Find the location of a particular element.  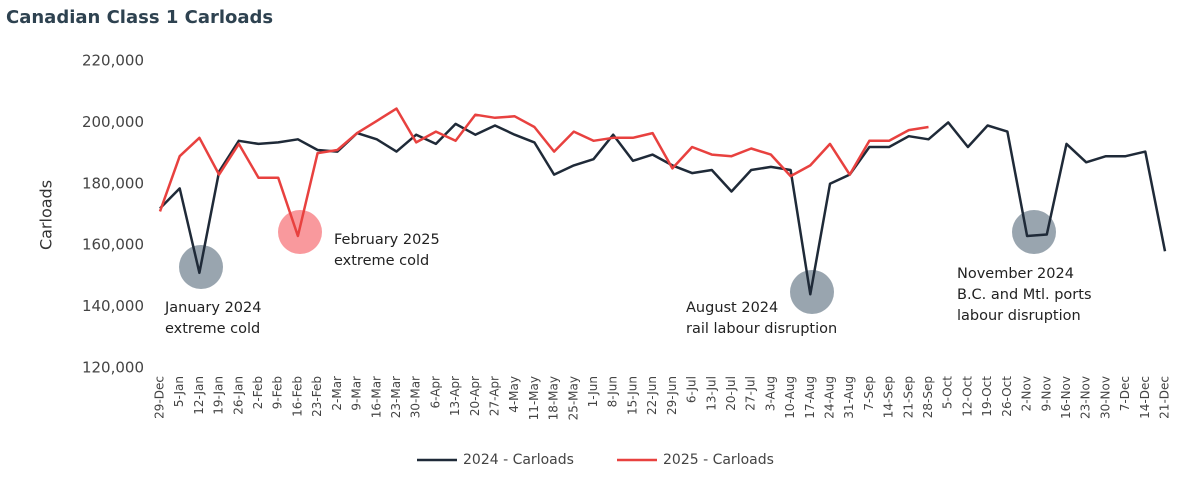

x-tick-label: 13-Apr is located at coordinates (455, 396).